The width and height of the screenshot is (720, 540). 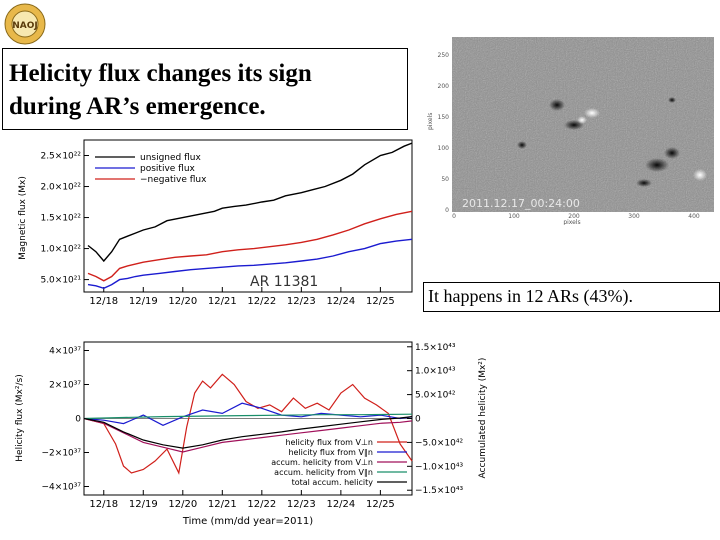 What do you see at coordinates (143, 301) in the screenshot?
I see `flux-x-tick-label: 12/19` at bounding box center [143, 301].